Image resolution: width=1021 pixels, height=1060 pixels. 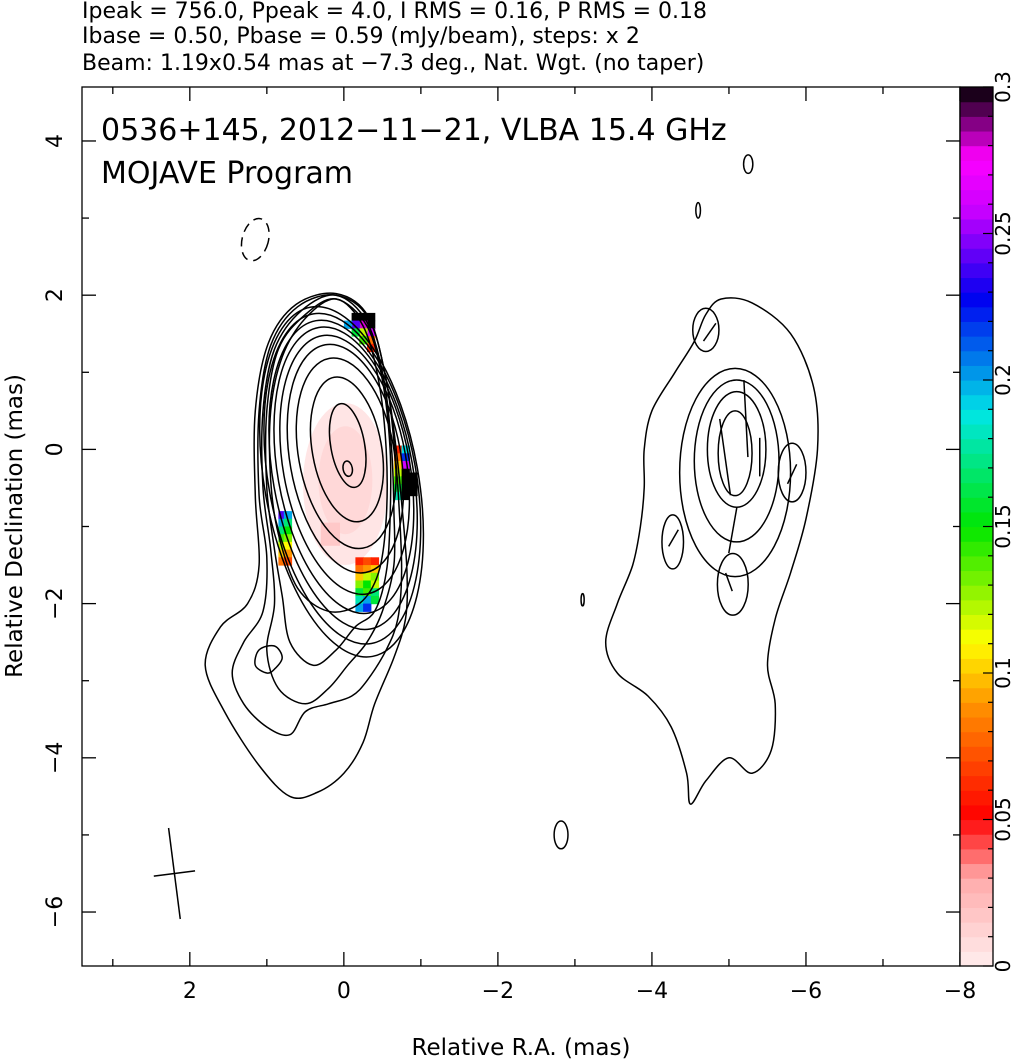 What do you see at coordinates (55, 758) in the screenshot?
I see `y-tick-label: −4` at bounding box center [55, 758].